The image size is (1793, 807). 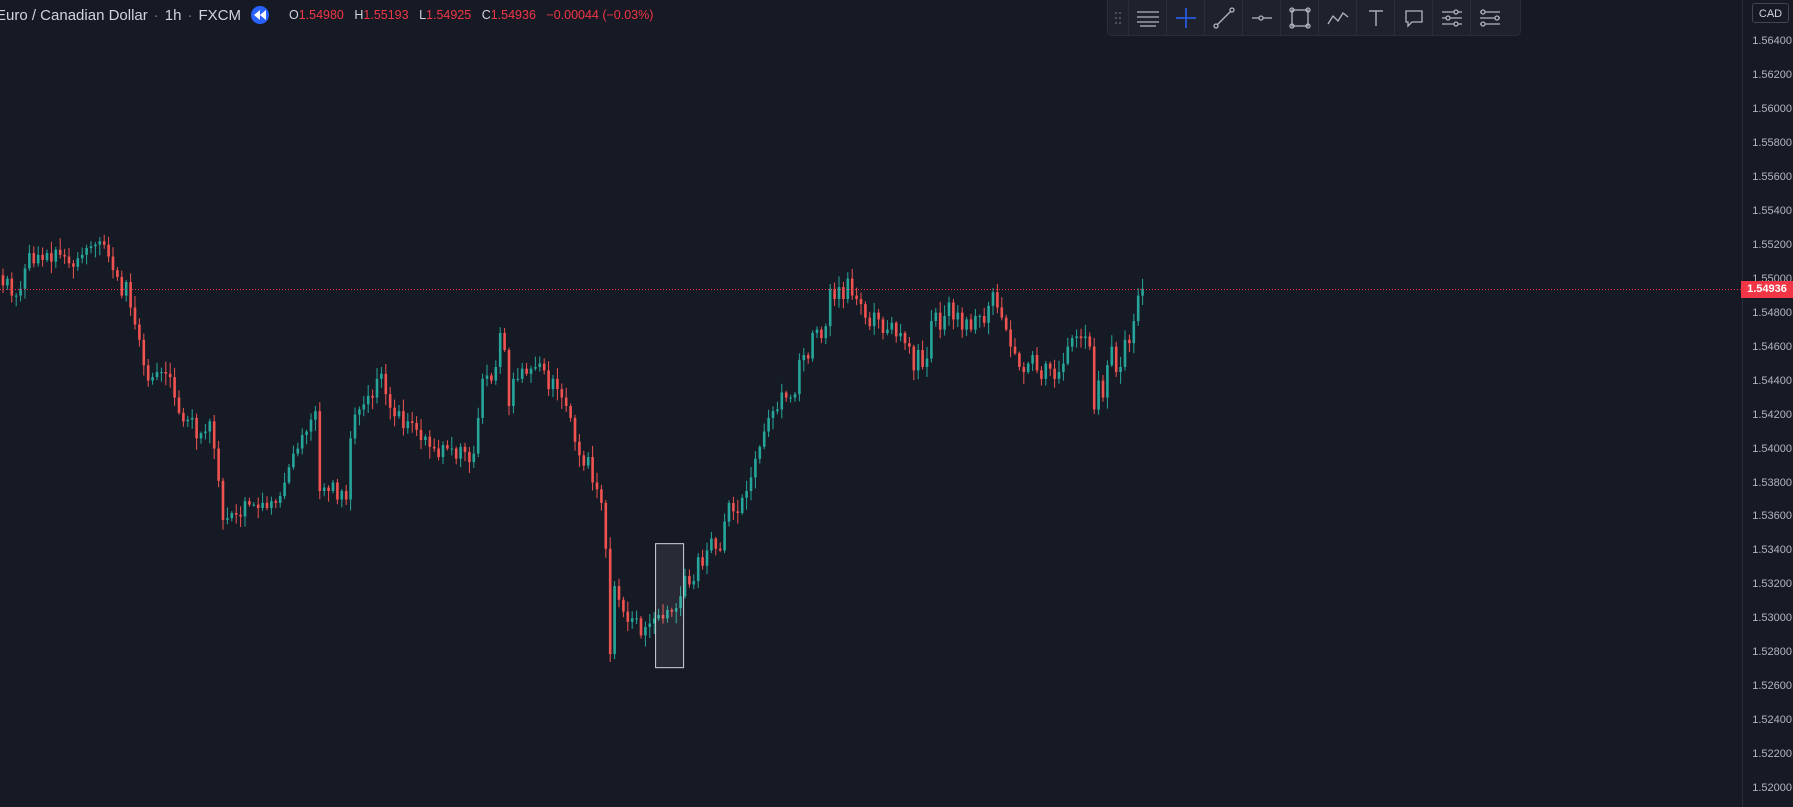 What do you see at coordinates (74, 15) in the screenshot?
I see `symbol-name: Euro / Canadian Dollar` at bounding box center [74, 15].